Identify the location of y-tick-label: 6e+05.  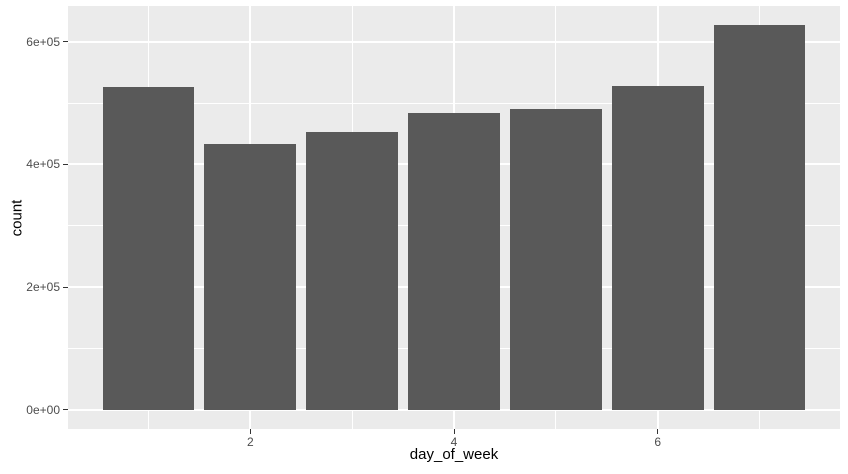
(43, 41).